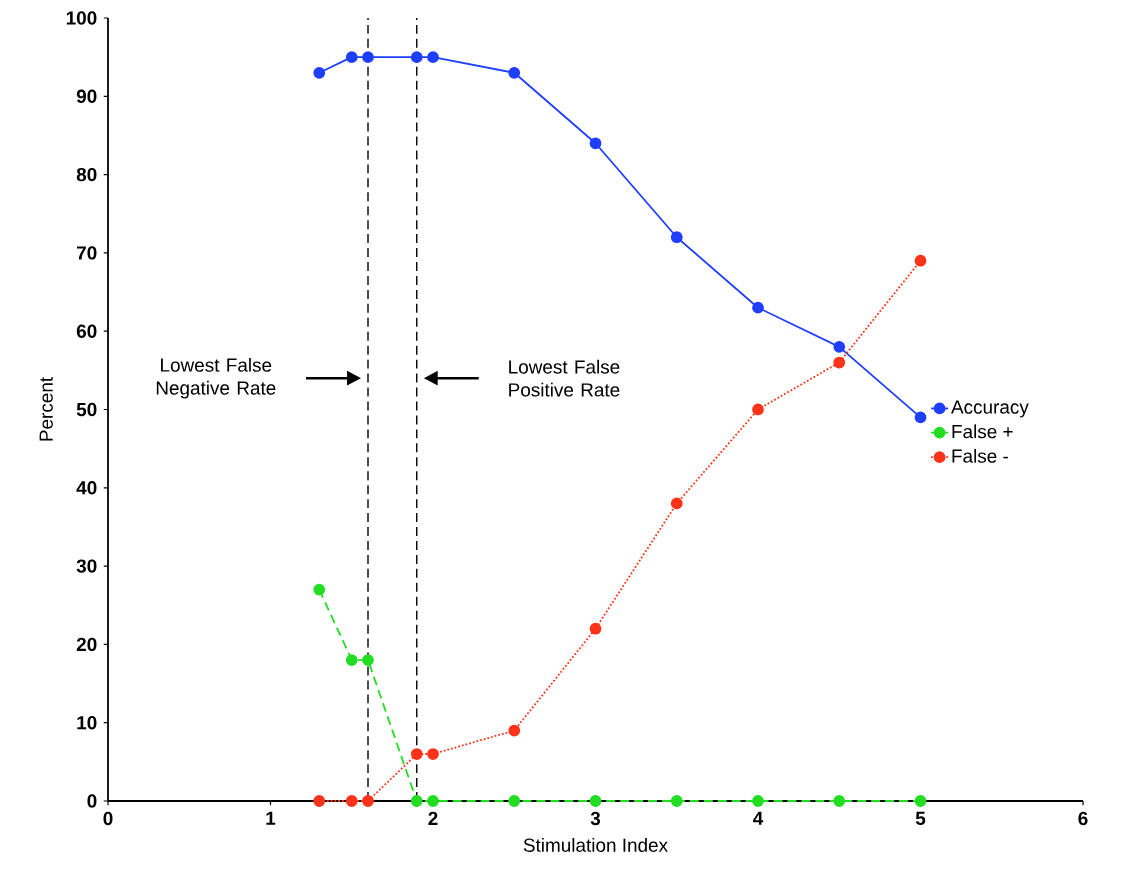 This screenshot has width=1127, height=894. What do you see at coordinates (1083, 818) in the screenshot?
I see `x-tick-label: 6` at bounding box center [1083, 818].